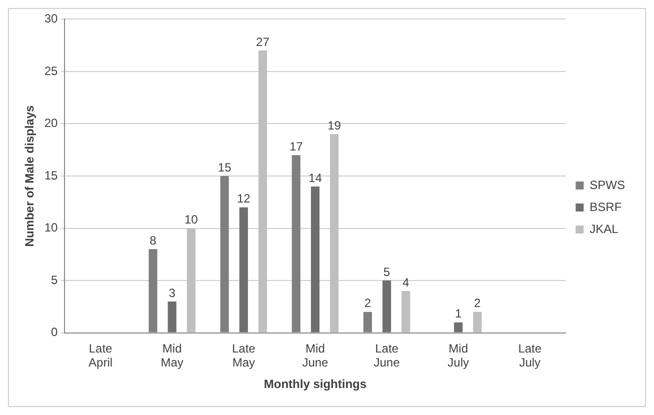  What do you see at coordinates (29, 175) in the screenshot?
I see `y-axis-title: Number of Male displays` at bounding box center [29, 175].